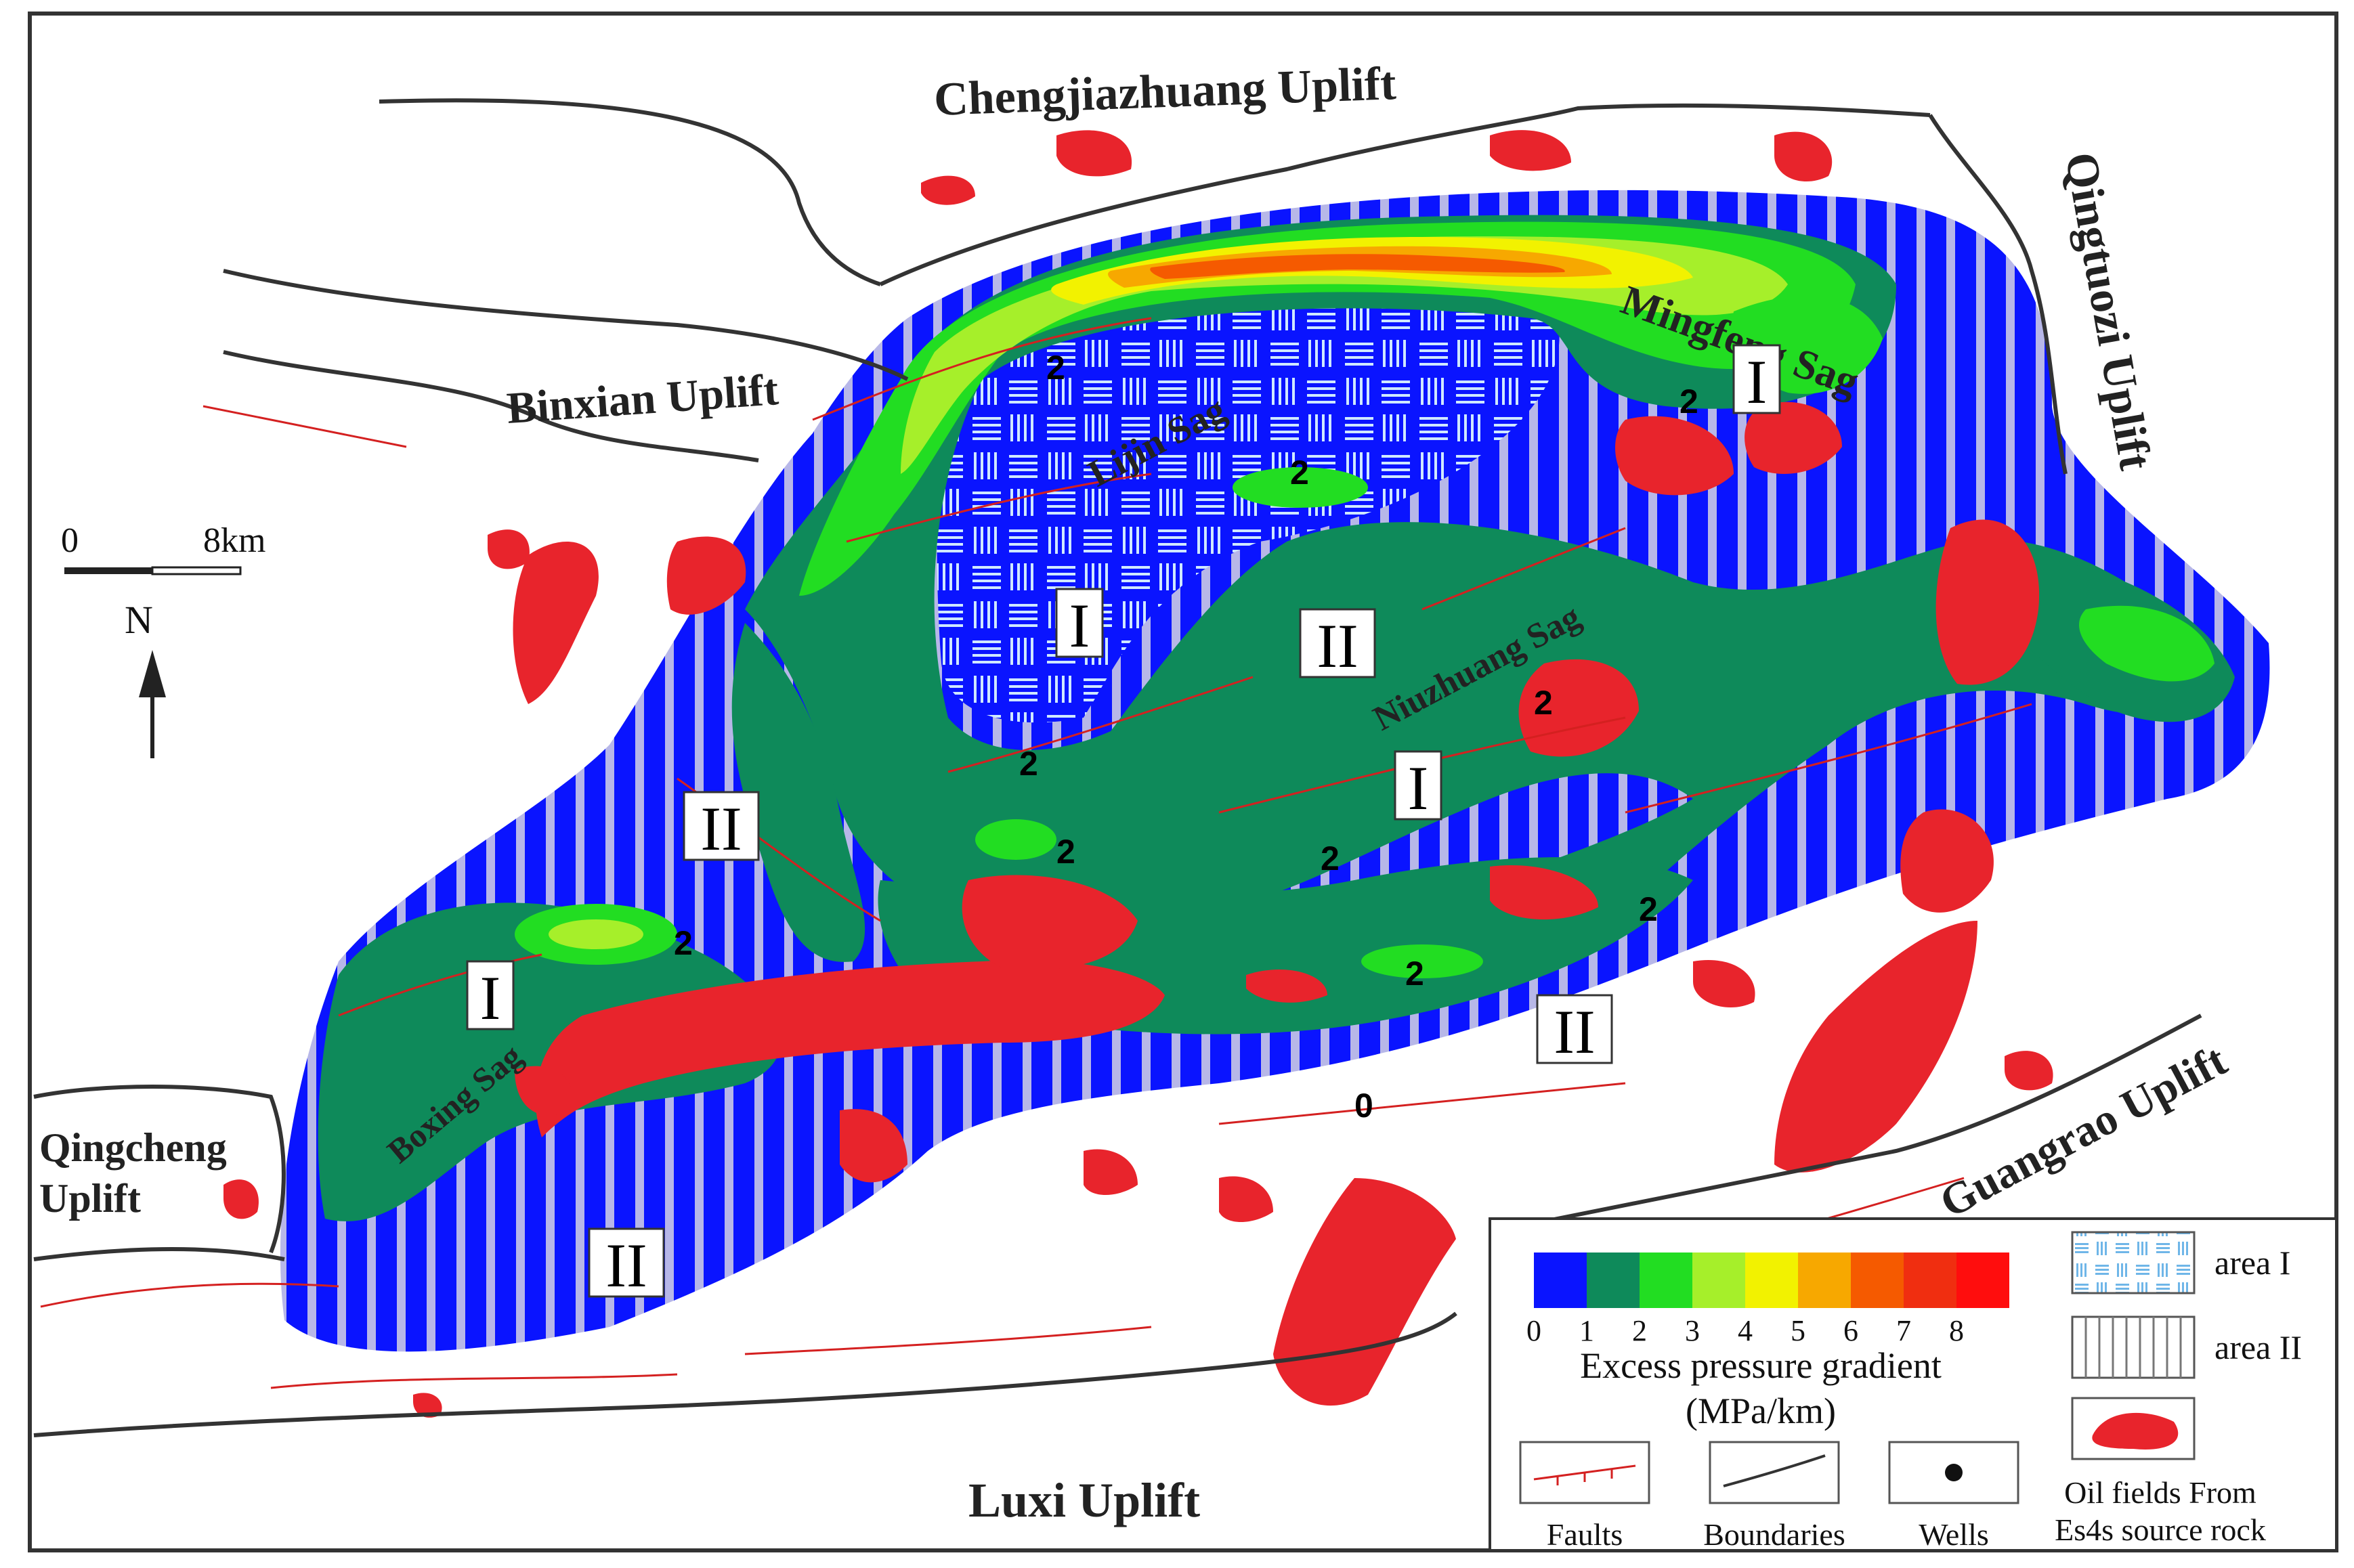 Image resolution: width=2354 pixels, height=1568 pixels. What do you see at coordinates (1761, 1365) in the screenshot?
I see `pressure-title: Excess pressure gradient` at bounding box center [1761, 1365].